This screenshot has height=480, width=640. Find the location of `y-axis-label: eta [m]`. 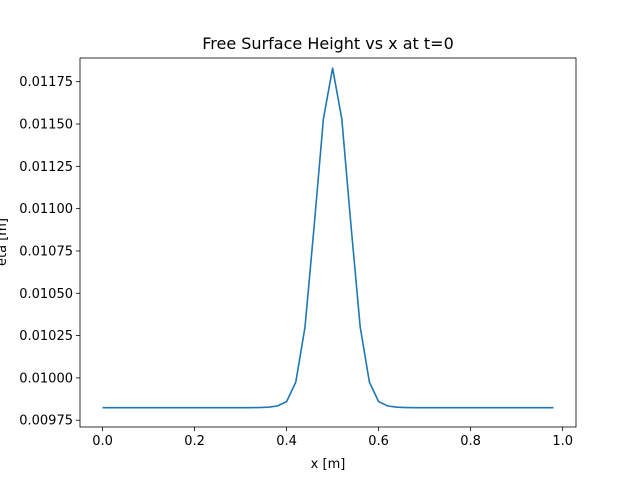

y-axis-label: eta [m] is located at coordinates (5, 242).